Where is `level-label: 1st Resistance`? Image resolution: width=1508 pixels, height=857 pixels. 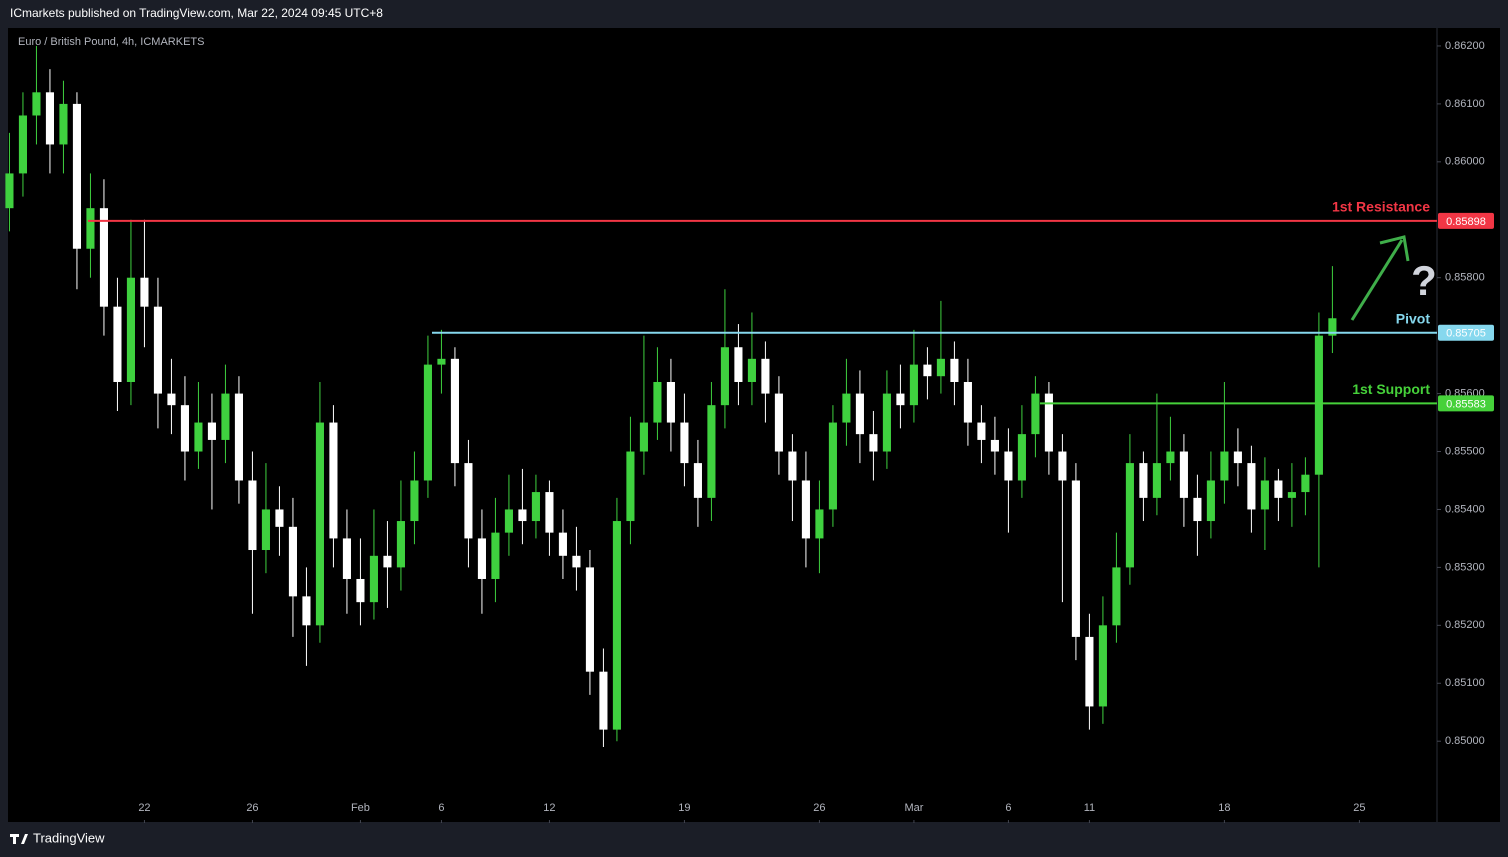
level-label: 1st Resistance is located at coordinates (1381, 207).